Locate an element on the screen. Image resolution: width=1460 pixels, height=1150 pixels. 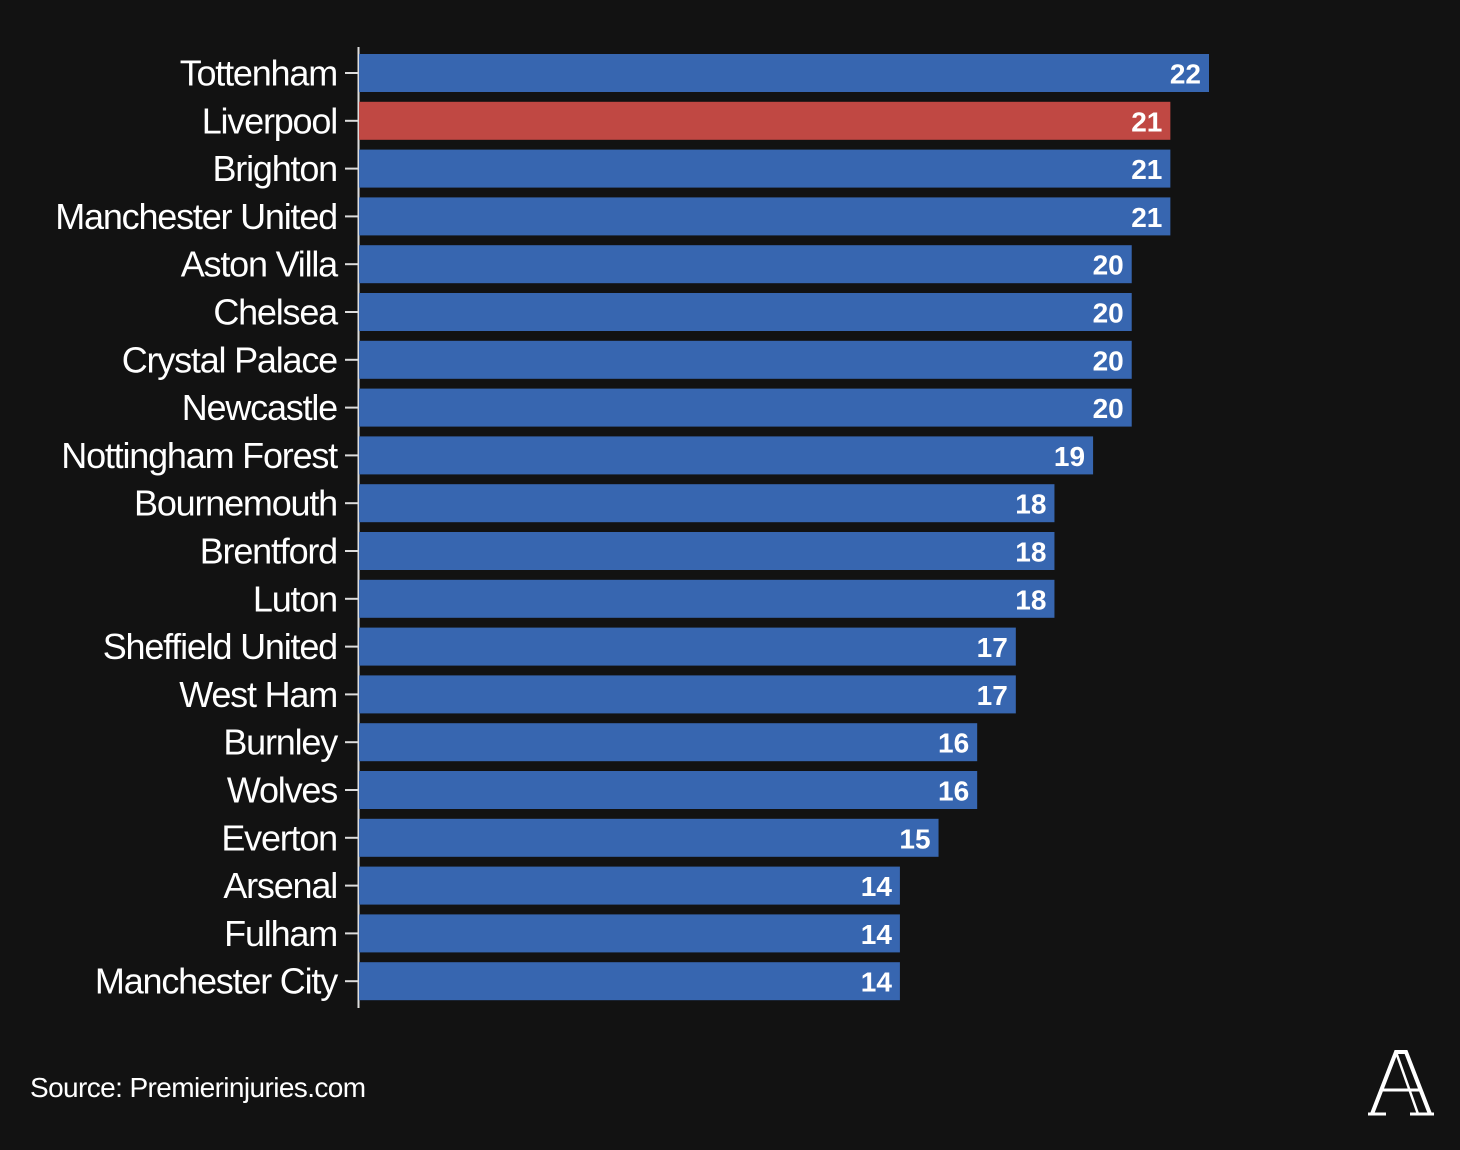
category-label: West Ham is located at coordinates (258, 694).